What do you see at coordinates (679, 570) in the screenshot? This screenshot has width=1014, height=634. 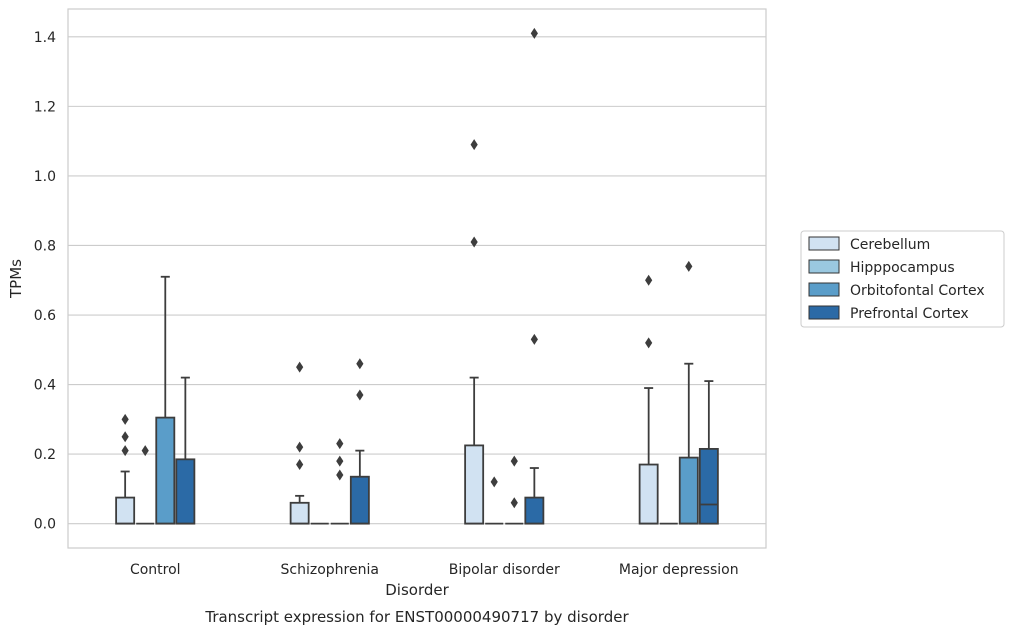 I see `x-tick-label: Major depression` at bounding box center [679, 570].